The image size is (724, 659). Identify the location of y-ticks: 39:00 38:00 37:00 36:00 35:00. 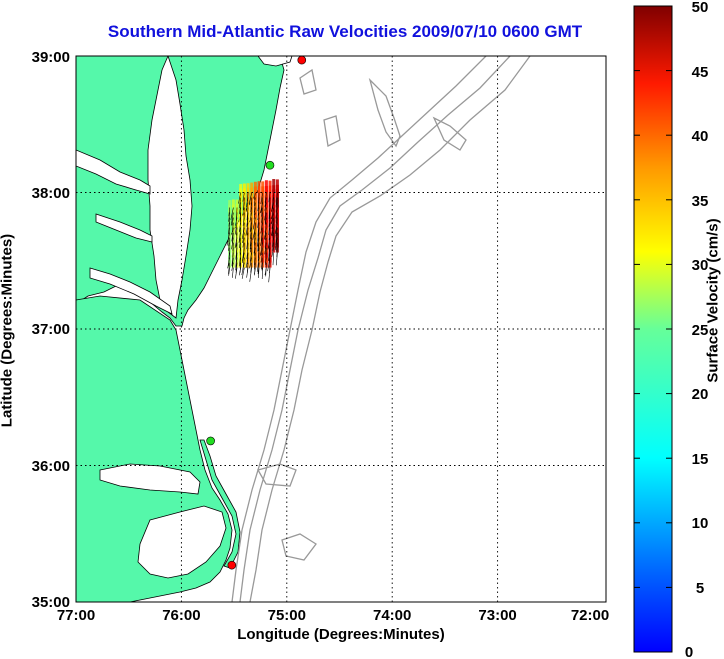
(51, 330).